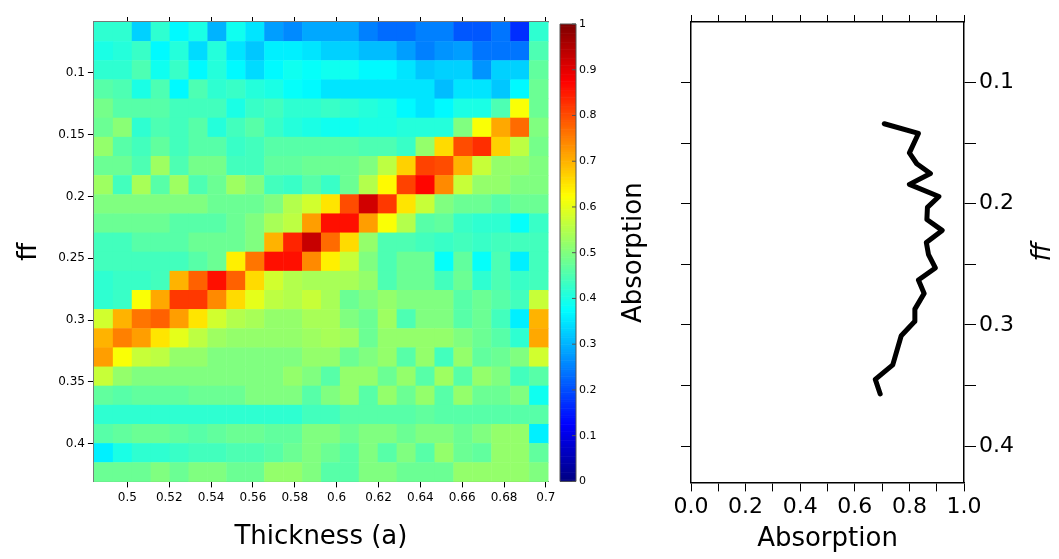 The image size is (1059, 559). Describe the element at coordinates (546, 496) in the screenshot. I see `x-tick-label: 0.7` at that location.